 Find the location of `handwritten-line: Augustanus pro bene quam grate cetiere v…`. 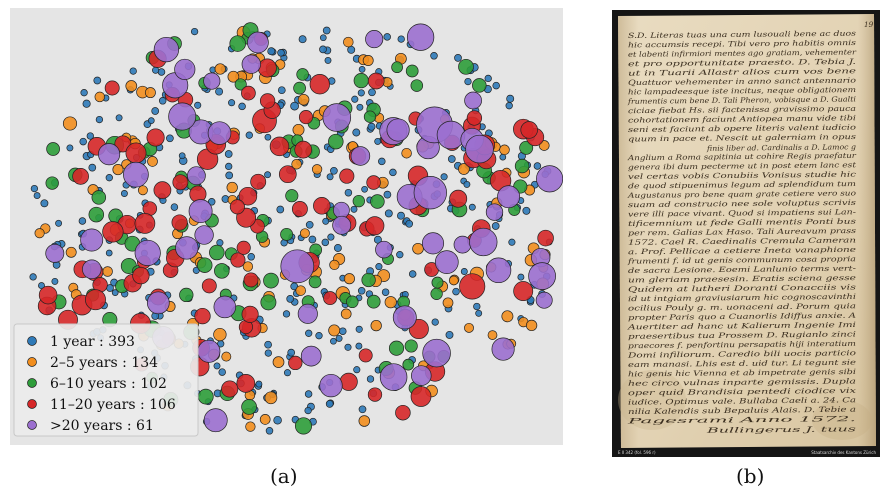

handwritten-line: Augustanus pro bene quam grate cetiere v… is located at coordinates (742, 193).